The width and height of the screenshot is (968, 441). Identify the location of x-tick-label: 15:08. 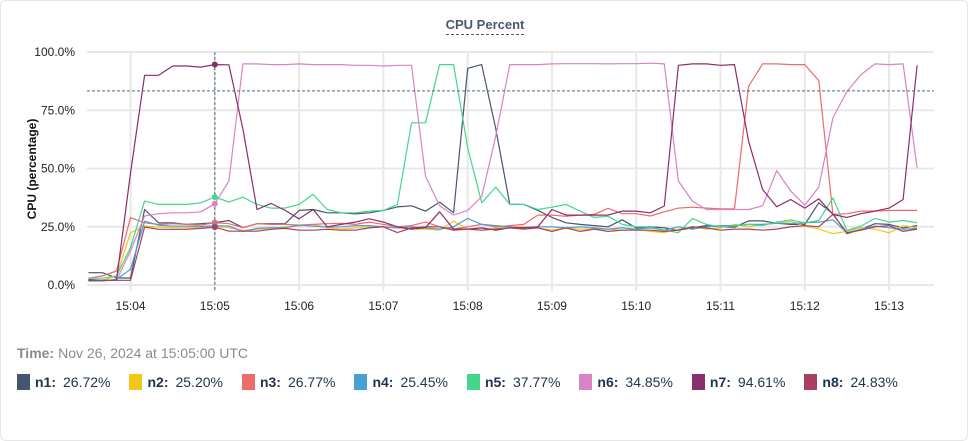
(468, 306).